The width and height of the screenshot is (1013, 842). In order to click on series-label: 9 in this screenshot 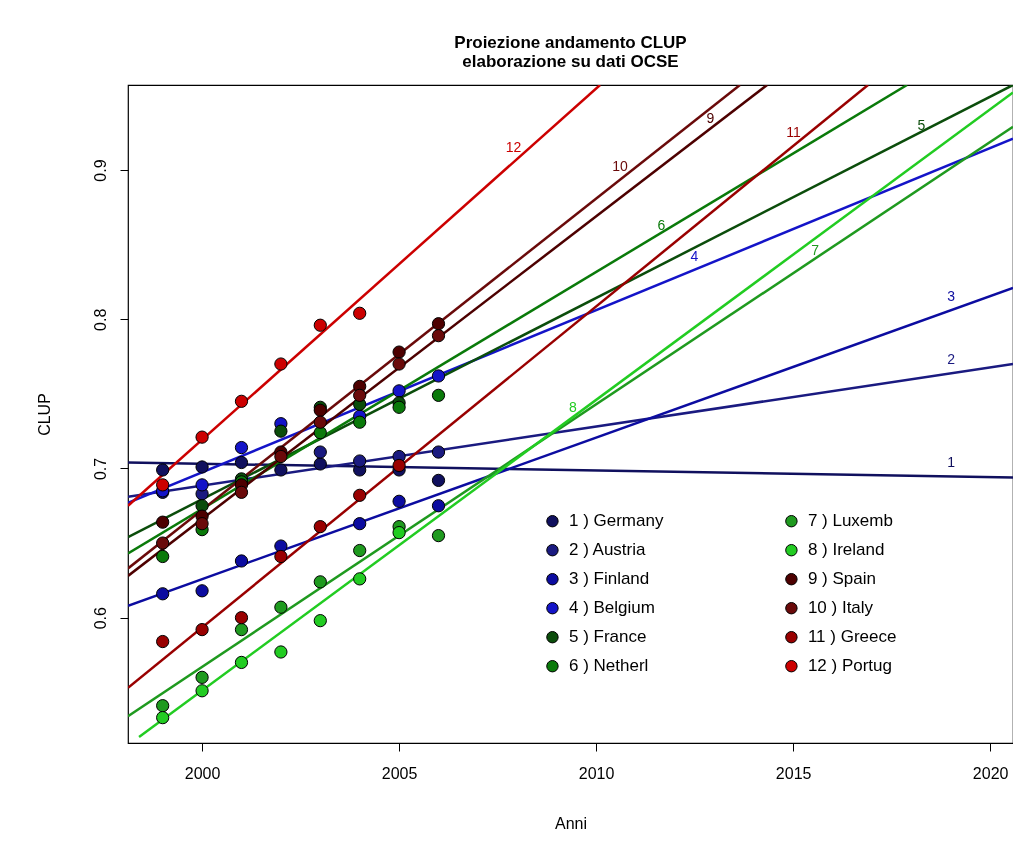, I will do `click(710, 118)`.